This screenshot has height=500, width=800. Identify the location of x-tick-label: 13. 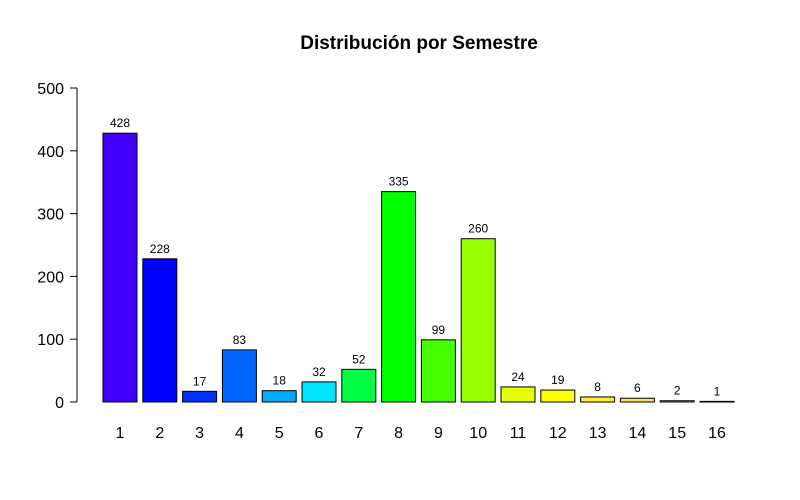
(598, 433).